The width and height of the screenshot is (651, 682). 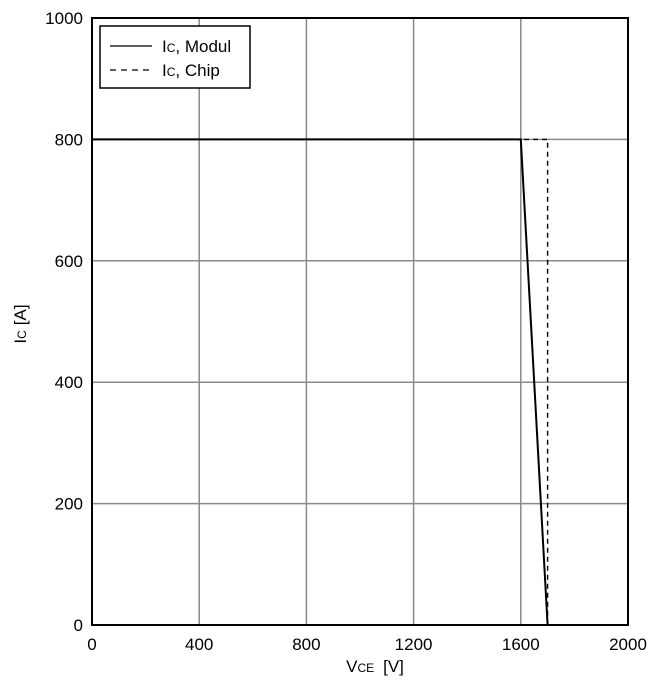 What do you see at coordinates (414, 644) in the screenshot?
I see `x-tick-label: 1200` at bounding box center [414, 644].